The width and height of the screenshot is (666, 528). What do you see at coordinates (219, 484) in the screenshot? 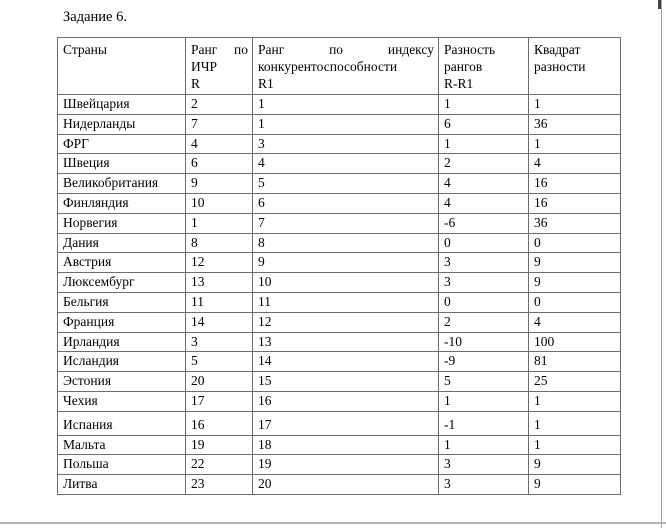
I see `cell-hdi_rank: 23` at bounding box center [219, 484].